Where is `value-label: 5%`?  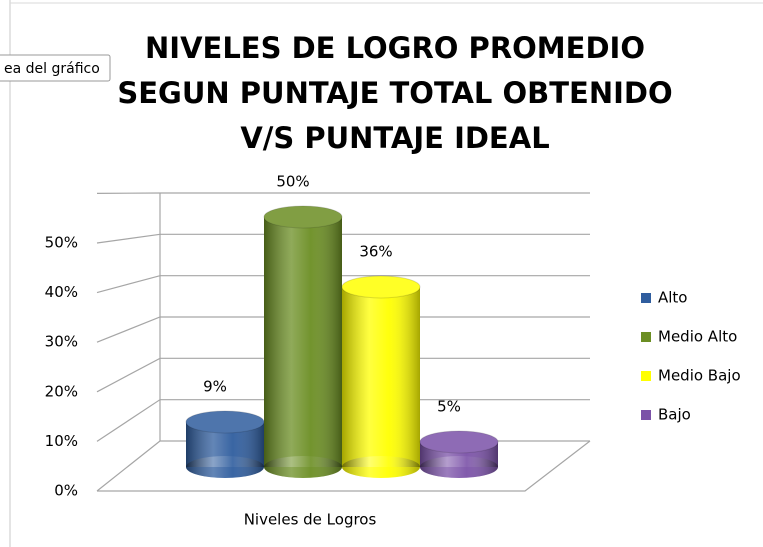
value-label: 5% is located at coordinates (449, 407).